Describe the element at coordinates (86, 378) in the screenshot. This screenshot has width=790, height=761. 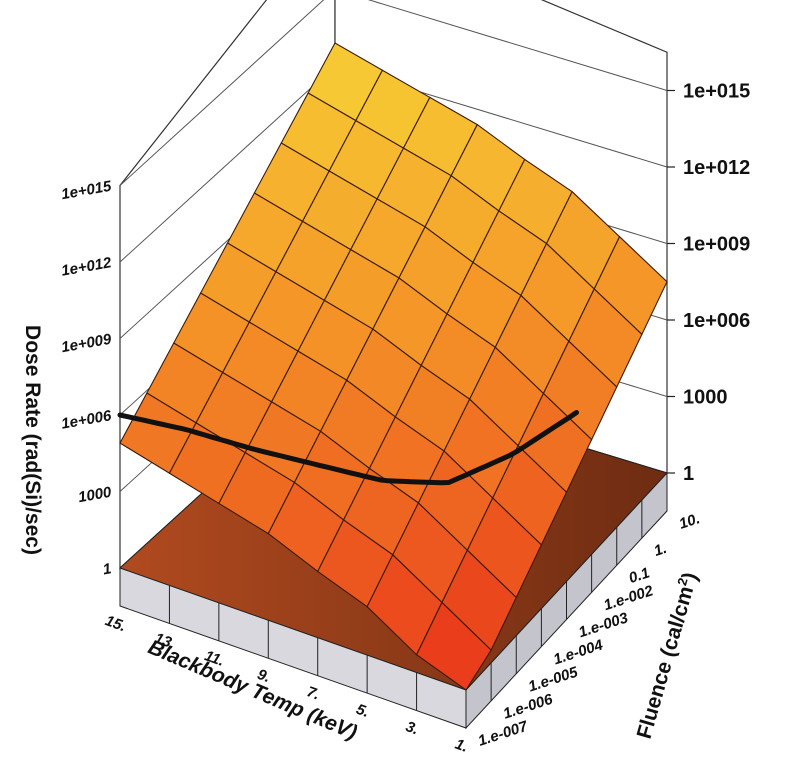
I see `z-axis-left-ticks: 1 1000 1e+006 1e+009 1e+012 1e+015` at that location.